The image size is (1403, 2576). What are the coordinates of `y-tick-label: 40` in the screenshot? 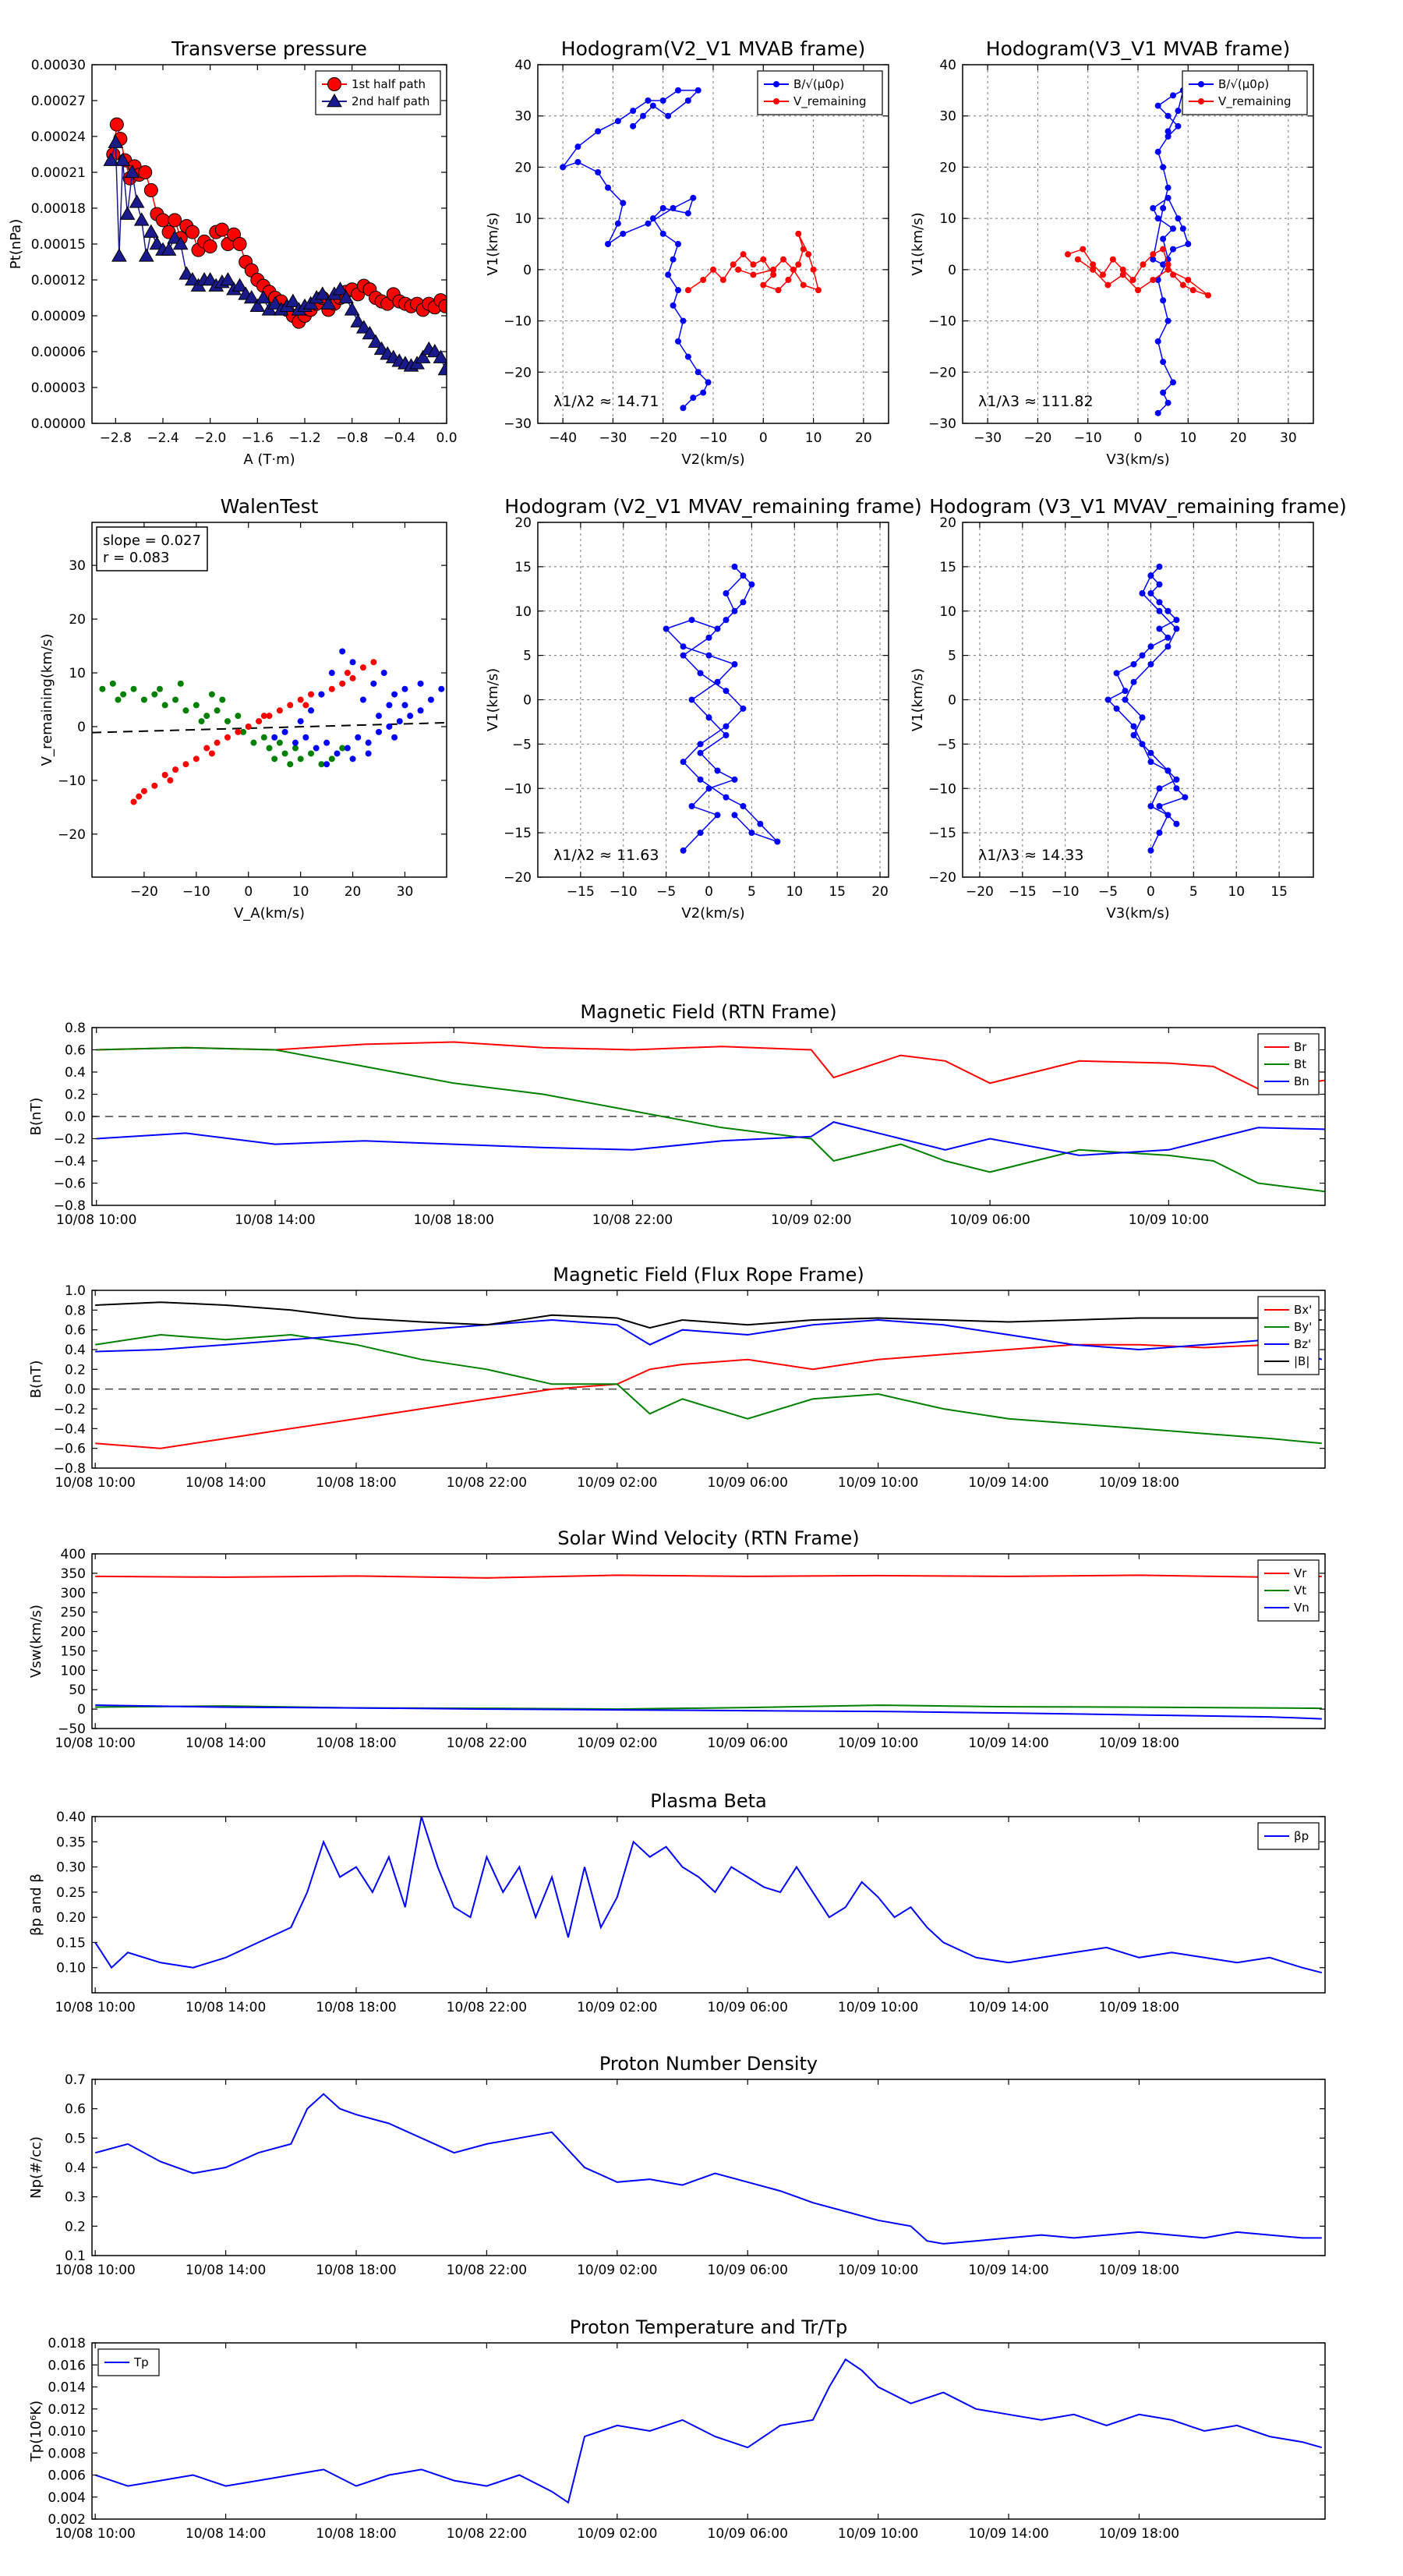 It's located at (947, 65).